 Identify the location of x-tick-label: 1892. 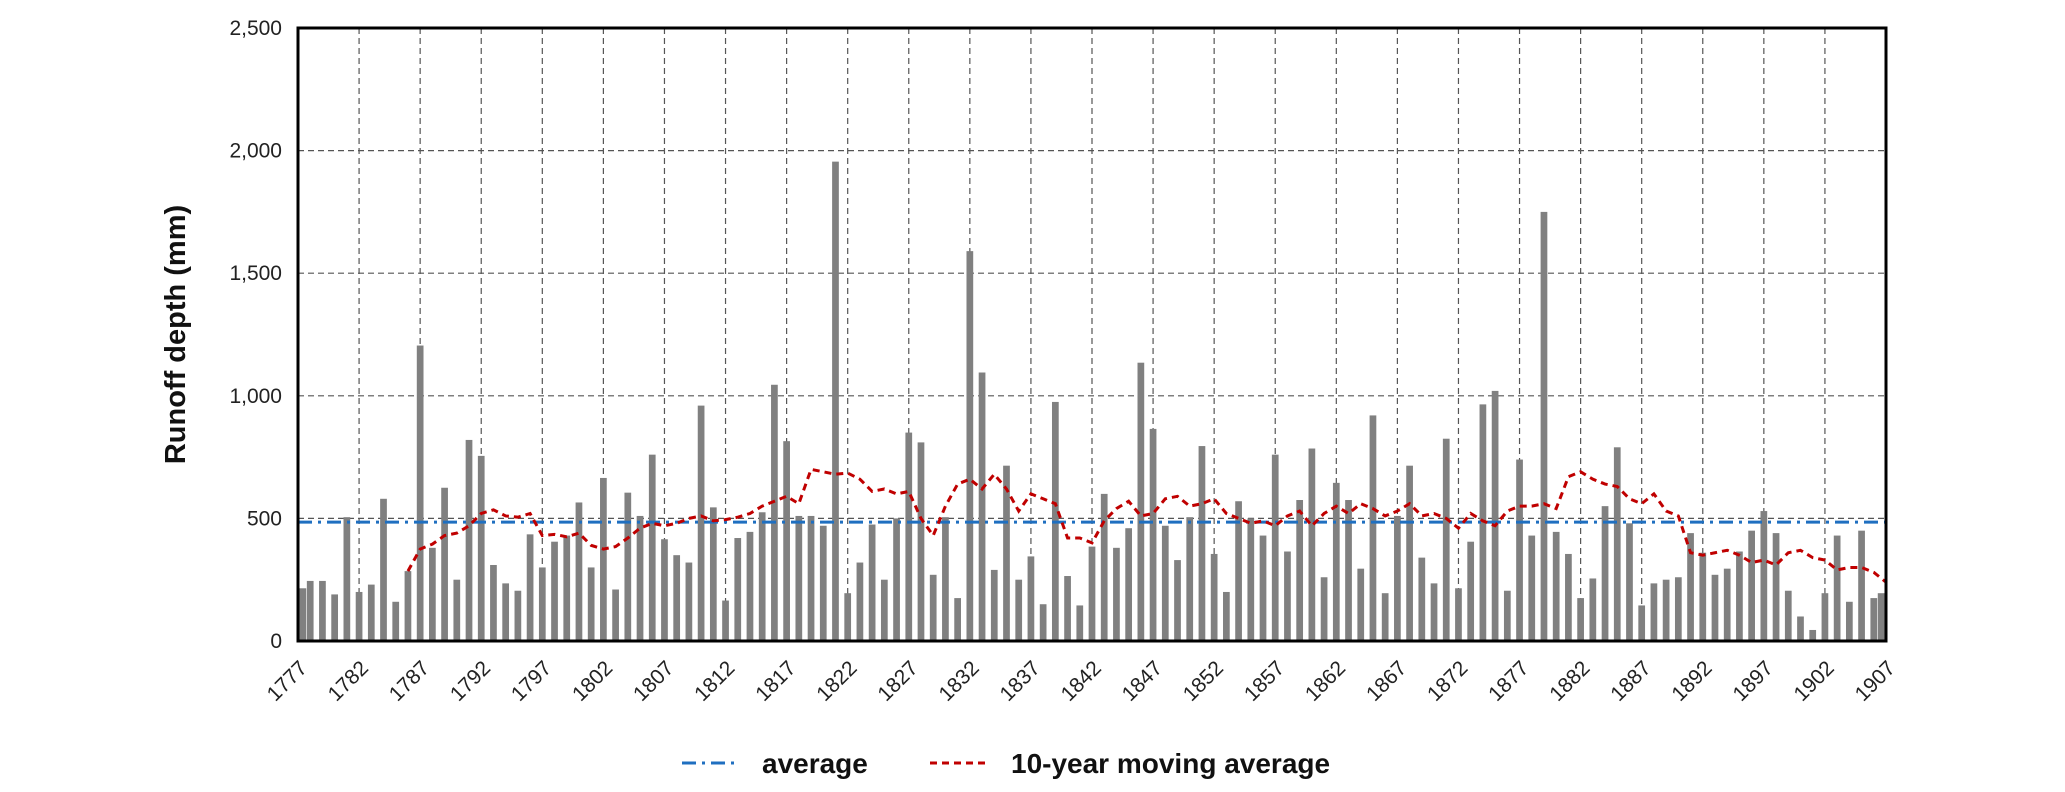
(1691, 681).